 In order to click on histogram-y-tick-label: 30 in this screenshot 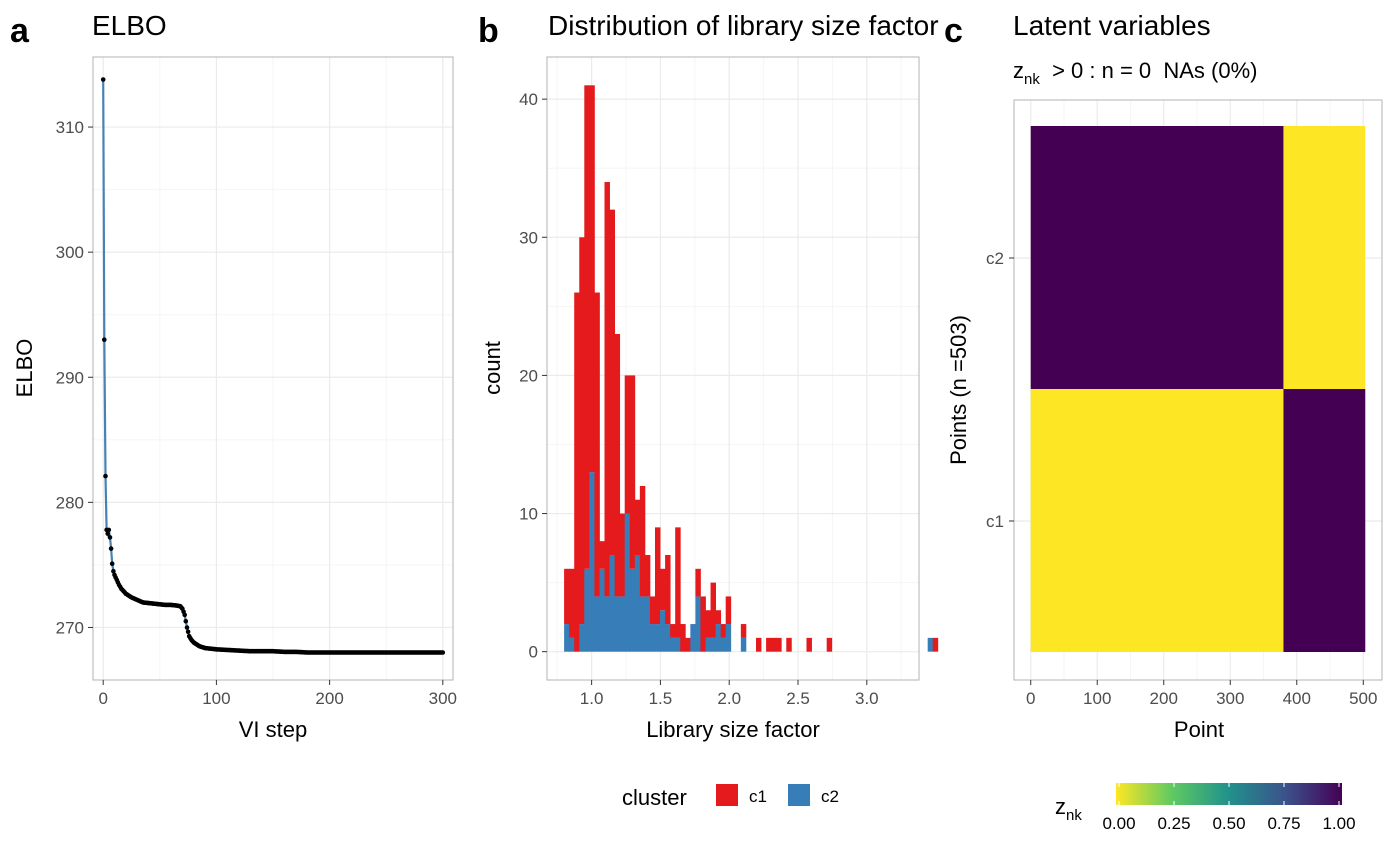, I will do `click(528, 237)`.